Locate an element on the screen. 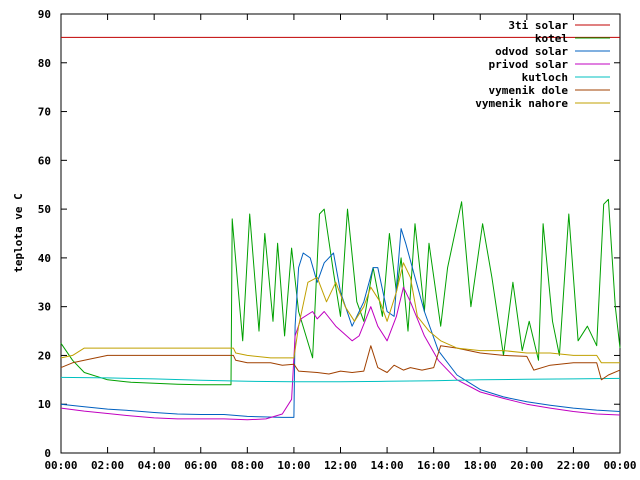 The width and height of the screenshot is (640, 480). x-tick-label: 20:00 is located at coordinates (526, 465).